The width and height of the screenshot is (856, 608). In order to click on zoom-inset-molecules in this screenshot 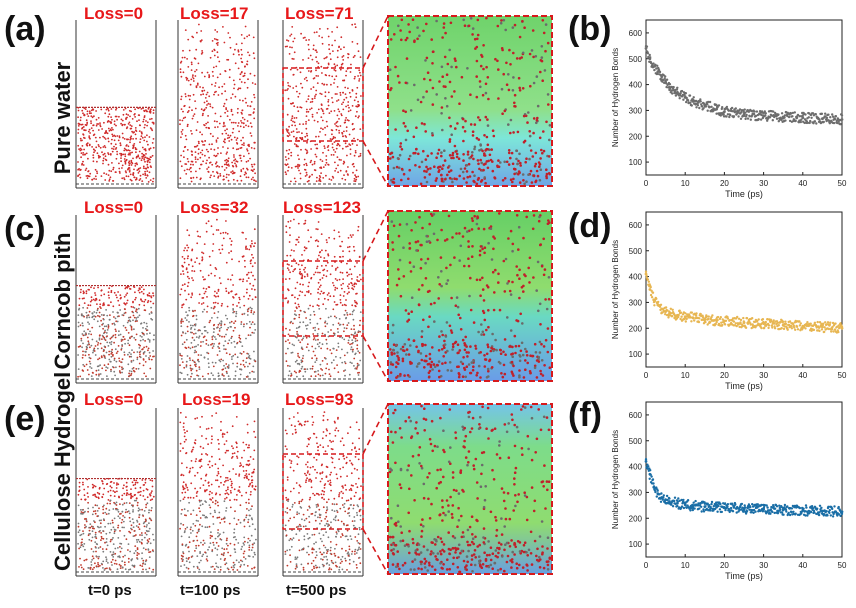, I will do `click(470, 489)`.